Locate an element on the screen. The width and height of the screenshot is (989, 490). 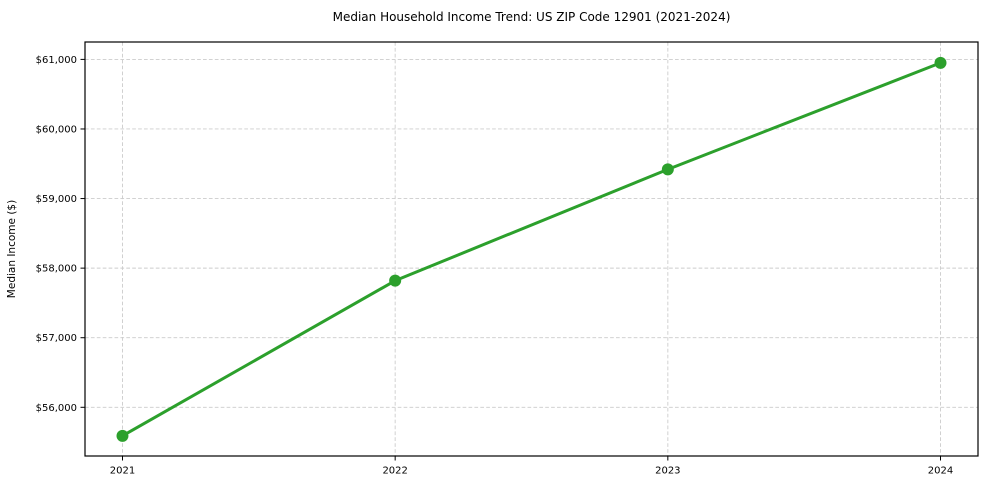
x-tick-label: 2024 is located at coordinates (940, 471).